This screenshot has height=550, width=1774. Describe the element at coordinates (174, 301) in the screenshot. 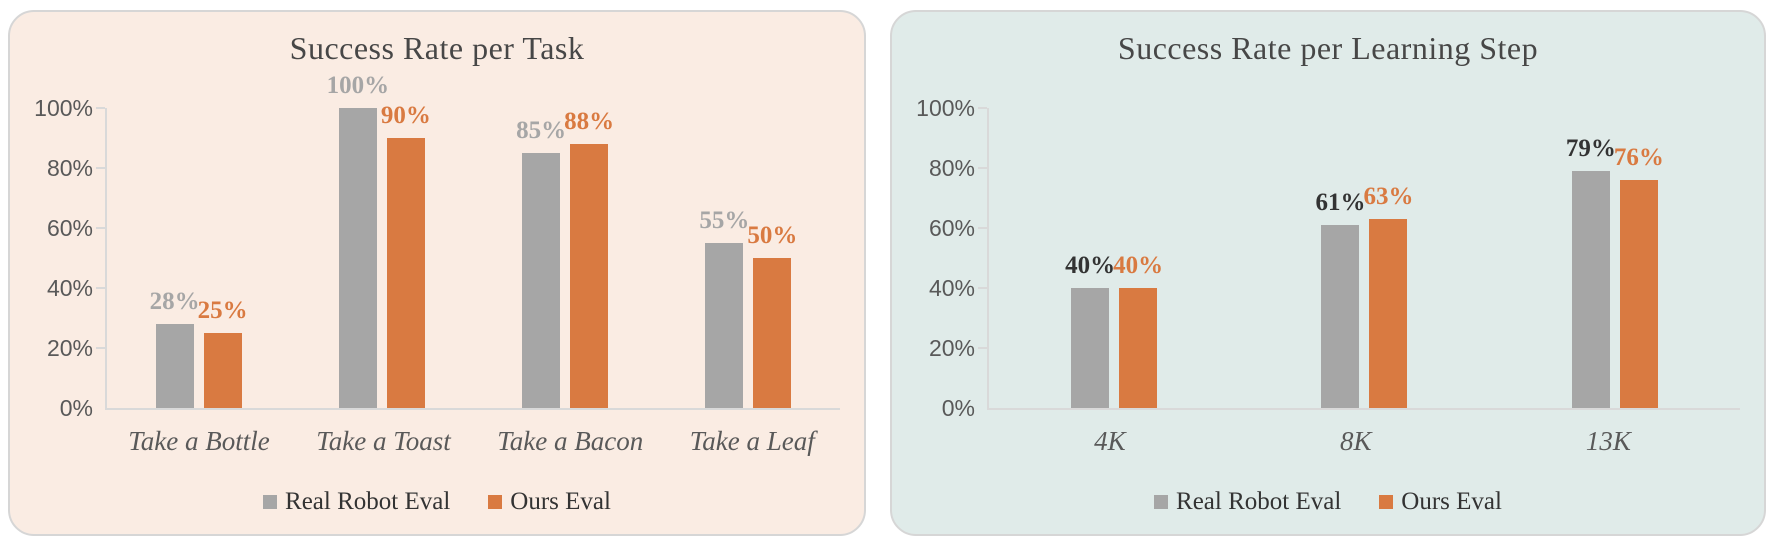

I see `bar-value-label: 28%` at that location.